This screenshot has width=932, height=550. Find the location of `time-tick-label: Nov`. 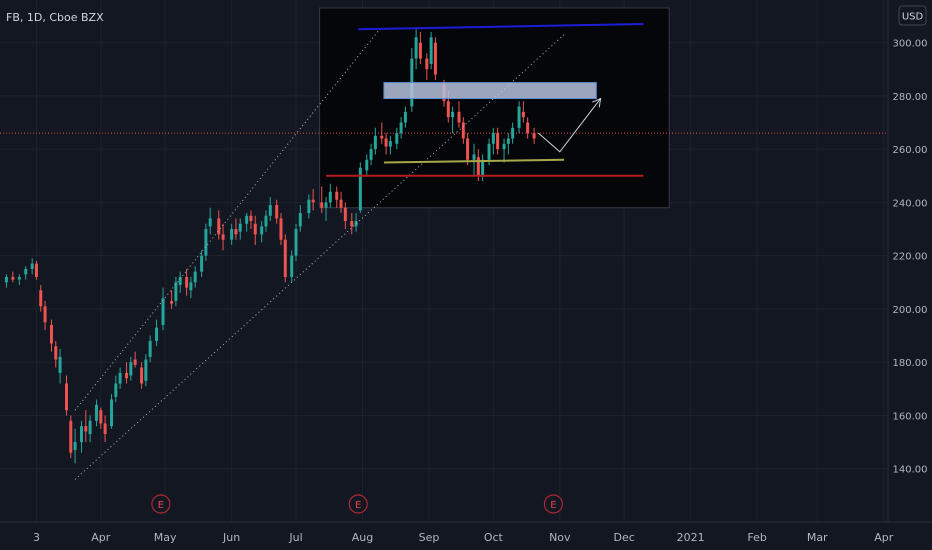

time-tick-label: Nov is located at coordinates (560, 537).